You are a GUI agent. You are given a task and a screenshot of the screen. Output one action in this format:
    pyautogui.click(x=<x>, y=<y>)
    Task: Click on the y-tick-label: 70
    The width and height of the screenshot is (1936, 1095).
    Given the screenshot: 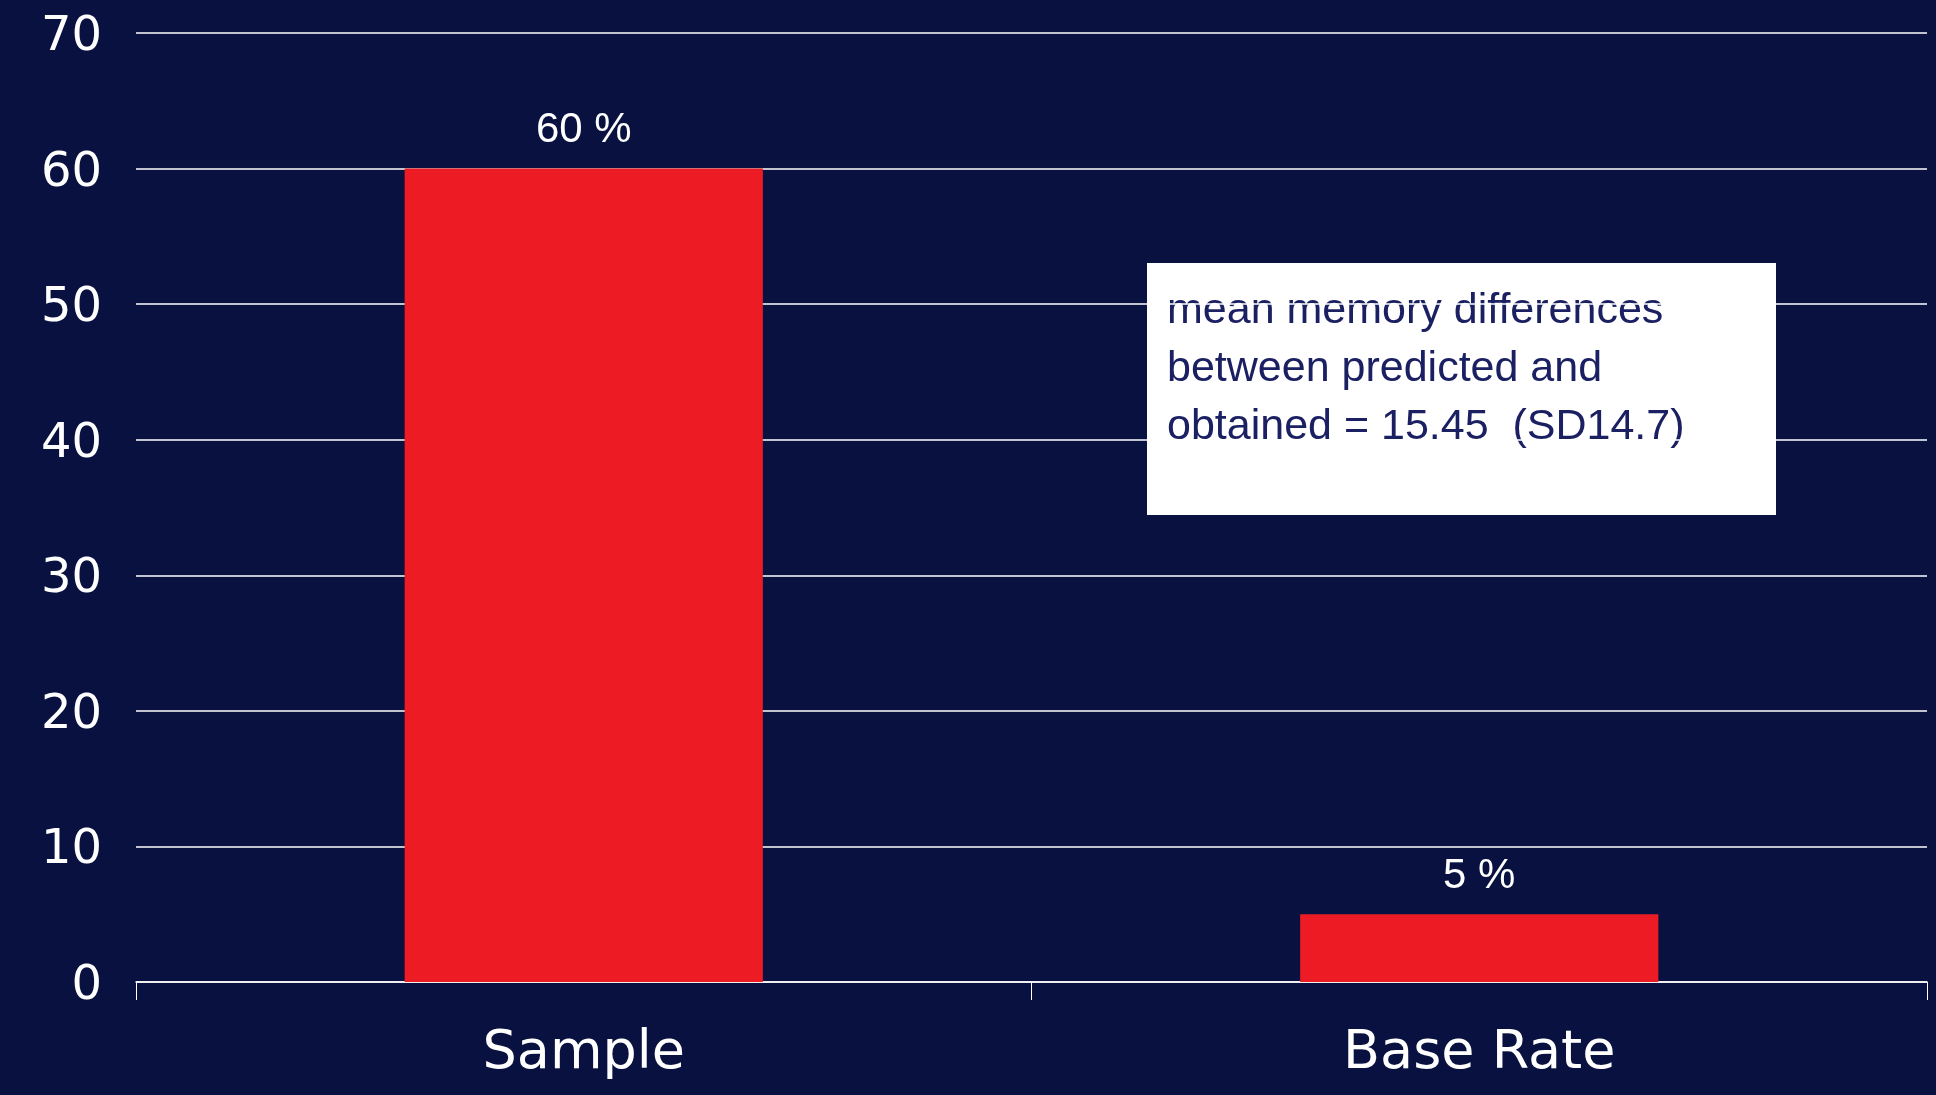 What is the action you would take?
    pyautogui.click(x=71, y=33)
    